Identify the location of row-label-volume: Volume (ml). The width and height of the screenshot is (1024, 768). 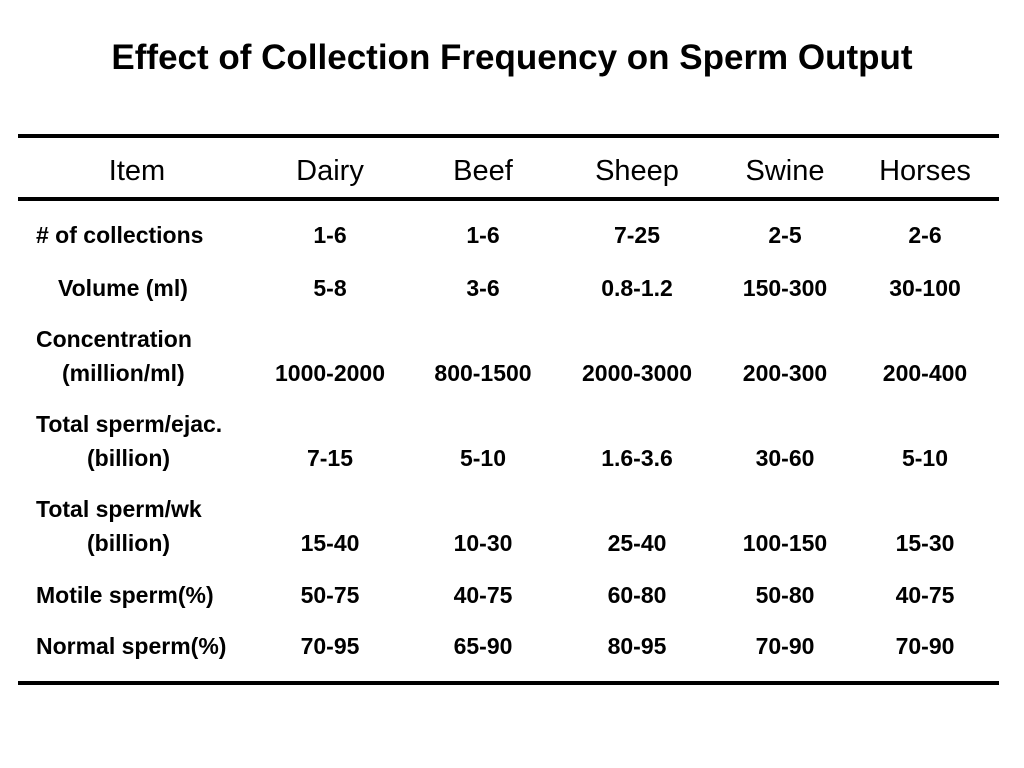
(123, 288).